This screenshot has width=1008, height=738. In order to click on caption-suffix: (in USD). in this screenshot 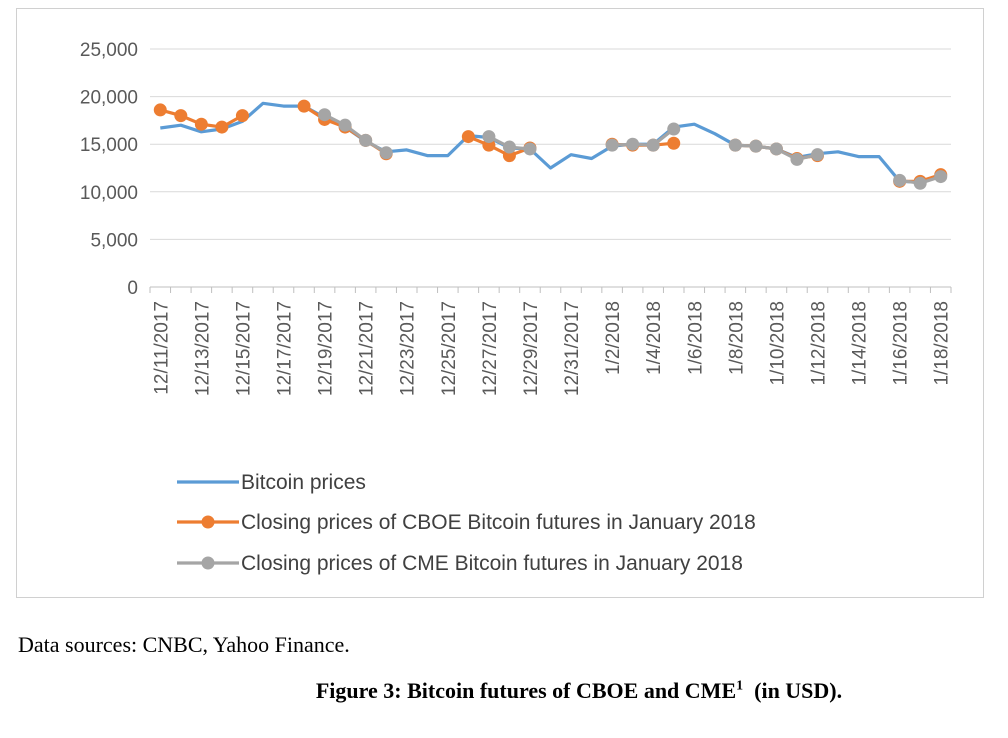, I will do `click(793, 690)`.